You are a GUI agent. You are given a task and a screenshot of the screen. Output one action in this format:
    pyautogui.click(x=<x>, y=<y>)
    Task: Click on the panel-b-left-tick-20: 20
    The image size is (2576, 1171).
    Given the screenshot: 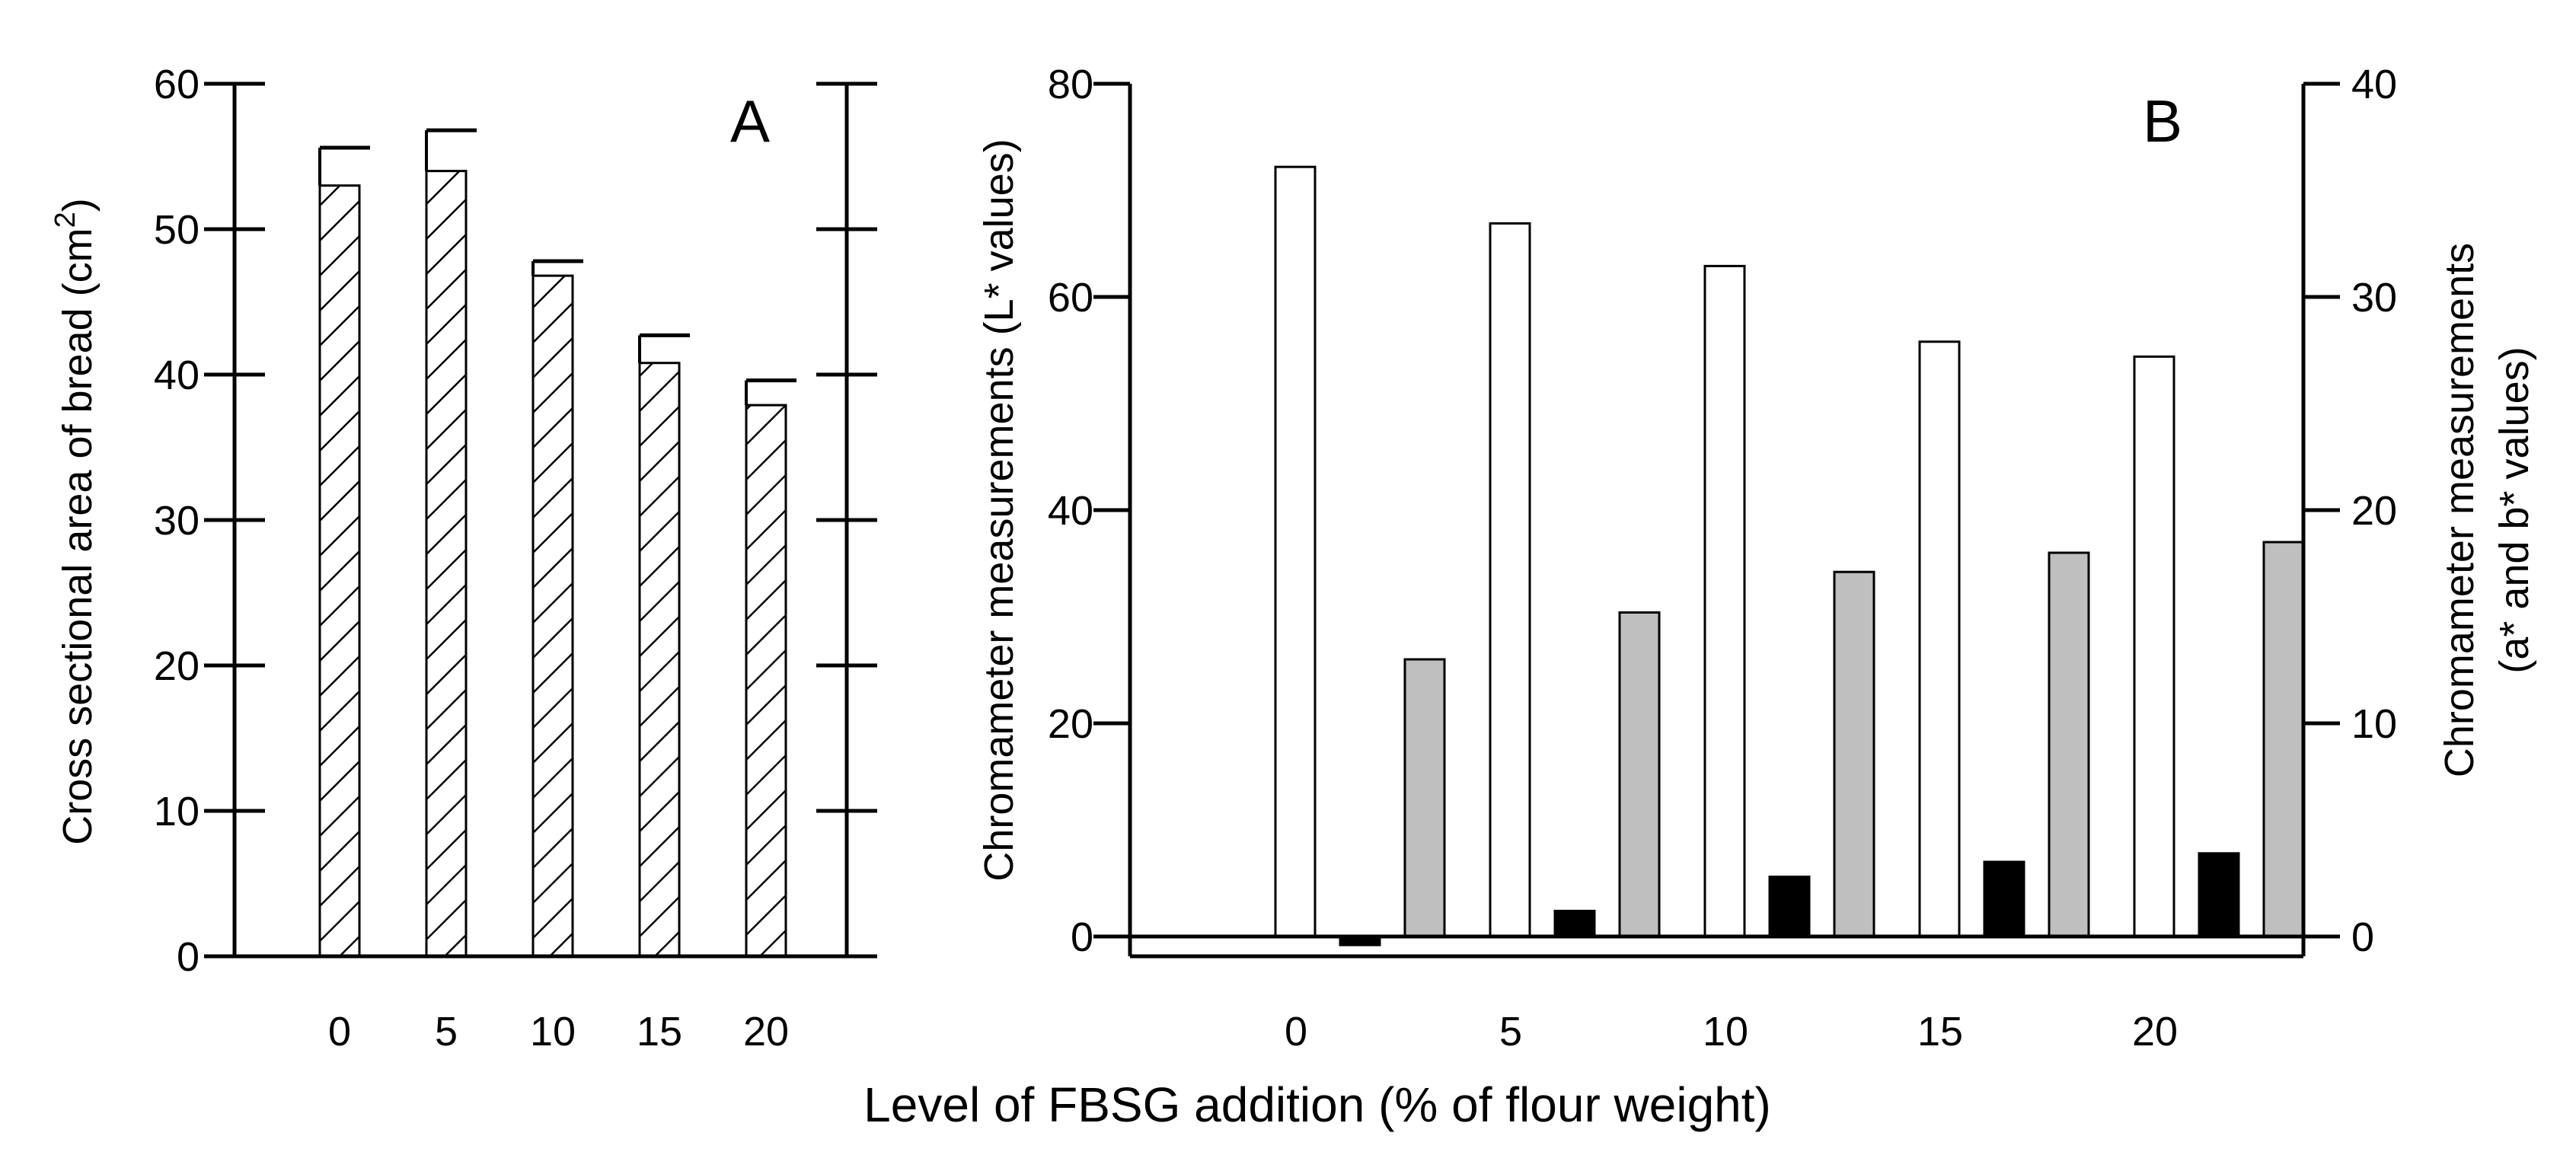 What is the action you would take?
    pyautogui.click(x=1070, y=724)
    